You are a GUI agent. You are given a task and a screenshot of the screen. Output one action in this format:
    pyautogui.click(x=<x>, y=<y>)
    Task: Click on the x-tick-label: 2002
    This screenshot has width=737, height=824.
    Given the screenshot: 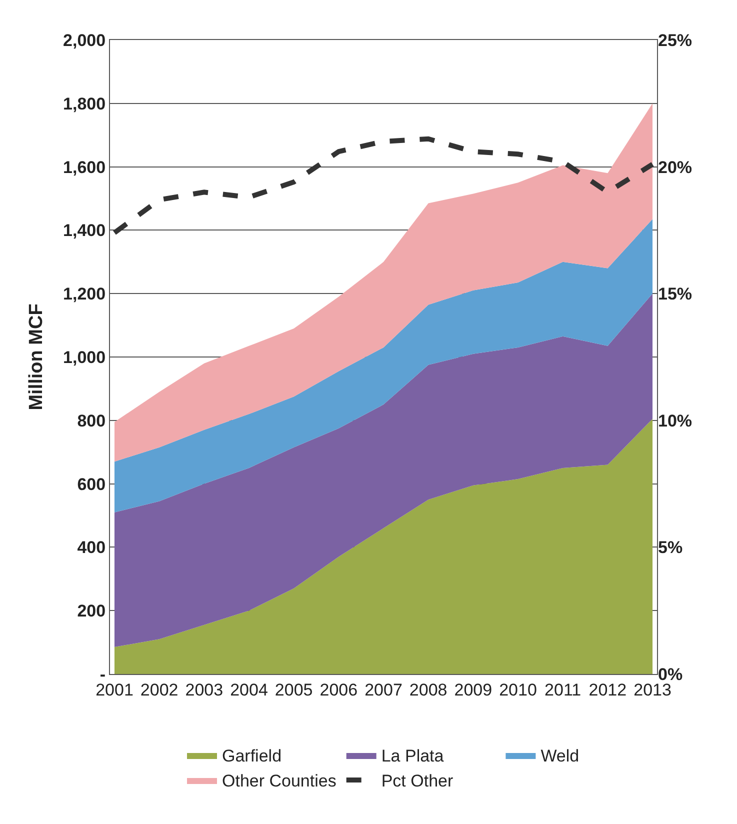 What is the action you would take?
    pyautogui.click(x=159, y=690)
    